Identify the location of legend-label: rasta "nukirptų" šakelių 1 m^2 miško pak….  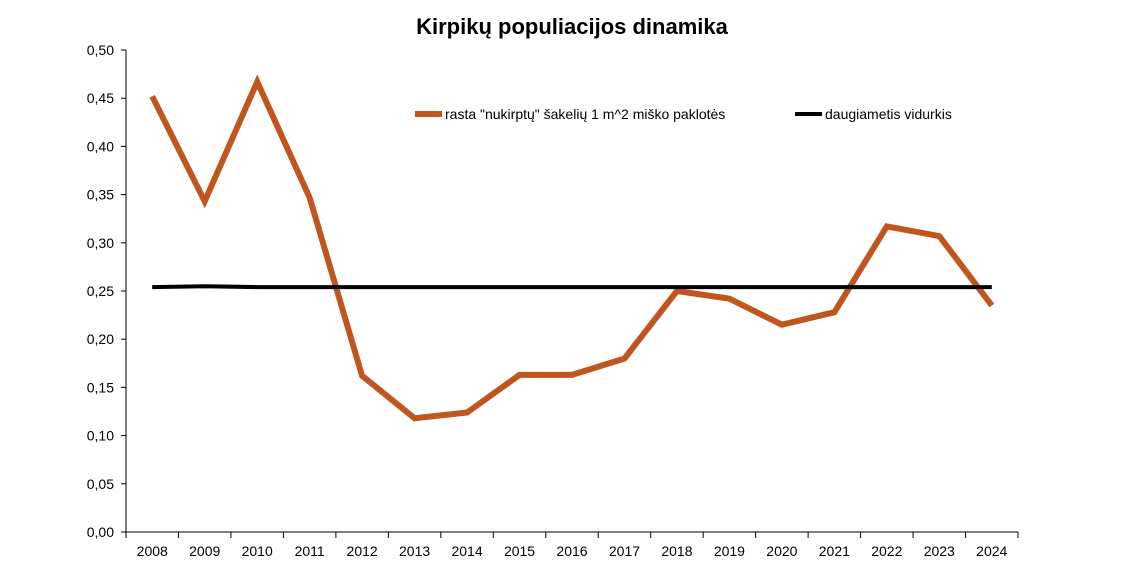
(585, 114).